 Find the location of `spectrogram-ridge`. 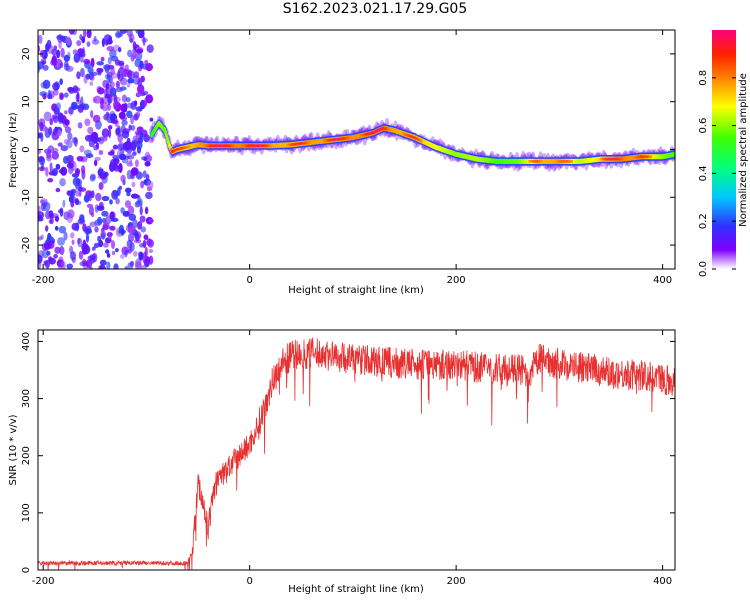

spectrogram-ridge is located at coordinates (412, 143).